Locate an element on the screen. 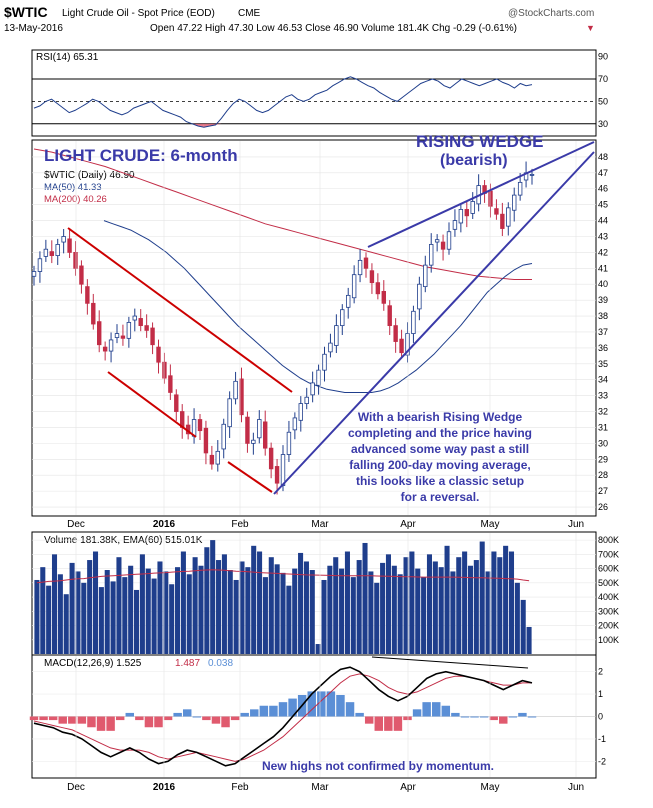 Image resolution: width=653 pixels, height=808 pixels. rsi-line is located at coordinates (283, 102).